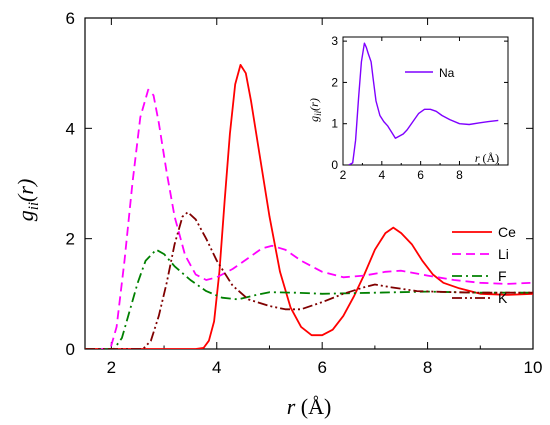  I want to click on main-x-tick-label-4: 10, so click(533, 367).